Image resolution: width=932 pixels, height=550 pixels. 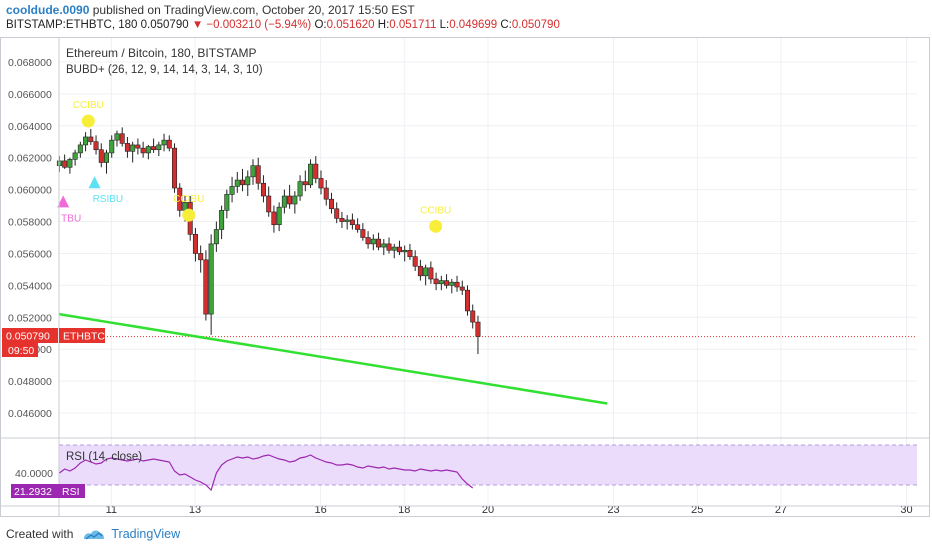 What do you see at coordinates (444, 25) in the screenshot?
I see `low-label: L:` at bounding box center [444, 25].